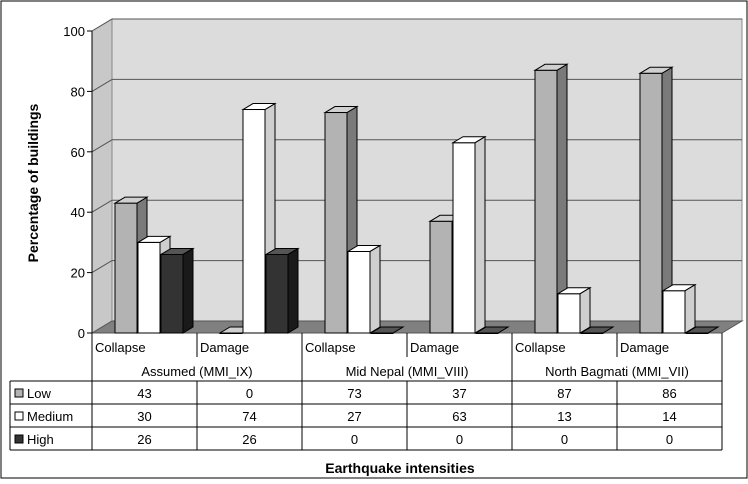 The height and width of the screenshot is (484, 748). Describe the element at coordinates (669, 416) in the screenshot. I see `data-label: 14` at that location.